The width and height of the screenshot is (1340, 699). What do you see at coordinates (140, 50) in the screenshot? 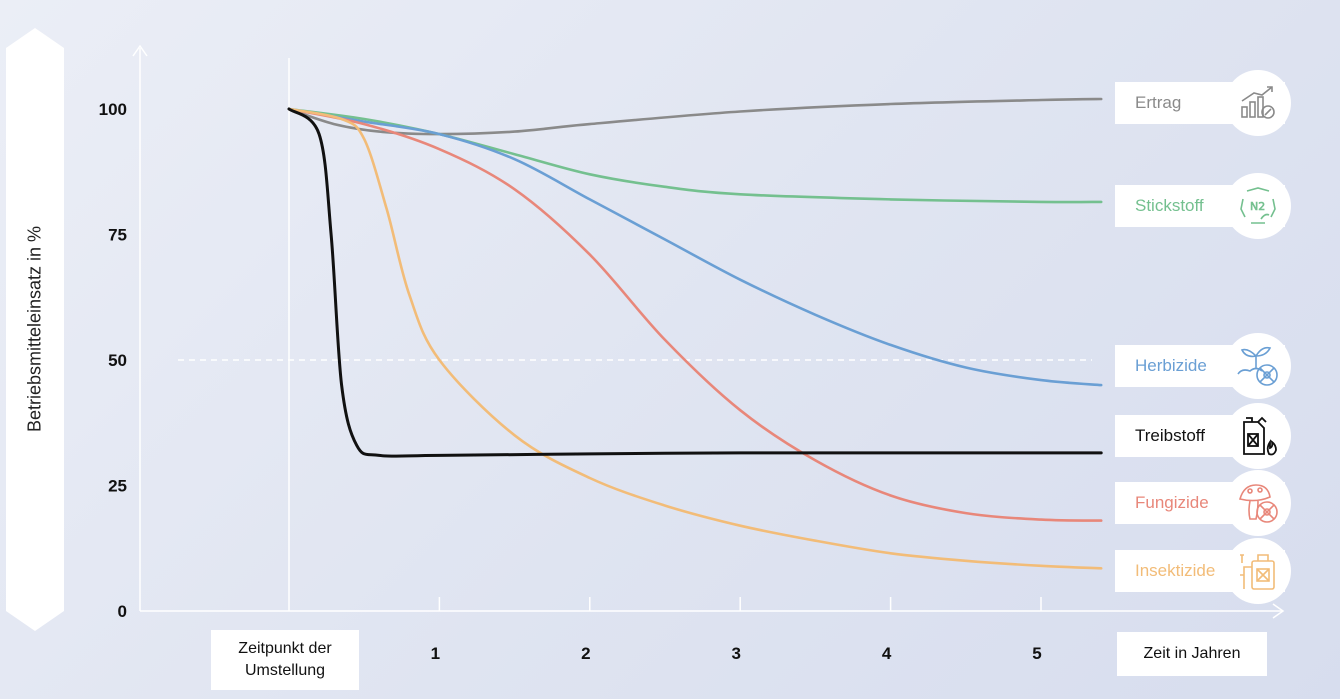
I see `y-axis-arrow` at bounding box center [140, 50].